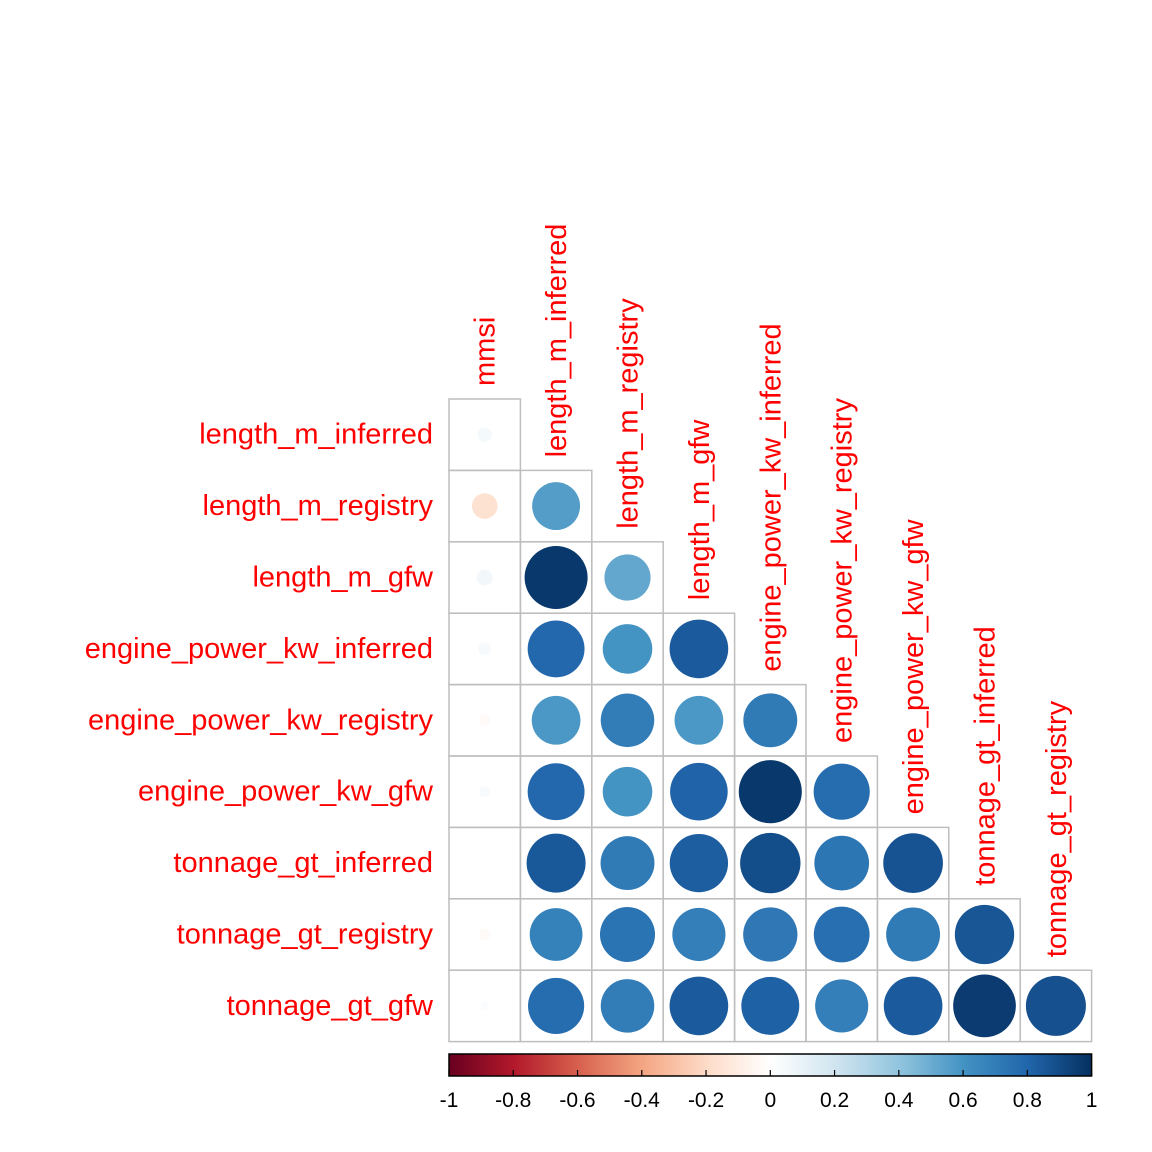  Describe the element at coordinates (770, 1100) in the screenshot. I see `colorbar-tick-label: 0` at that location.